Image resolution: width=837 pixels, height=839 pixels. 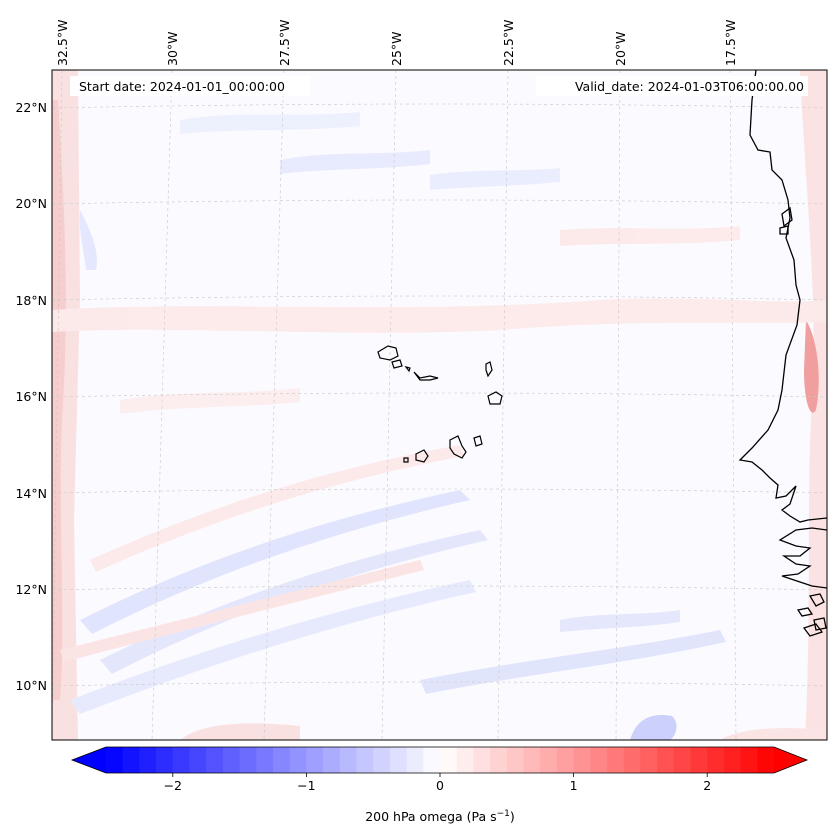 I want to click on gridline-lat-14n, so click(x=439, y=491).